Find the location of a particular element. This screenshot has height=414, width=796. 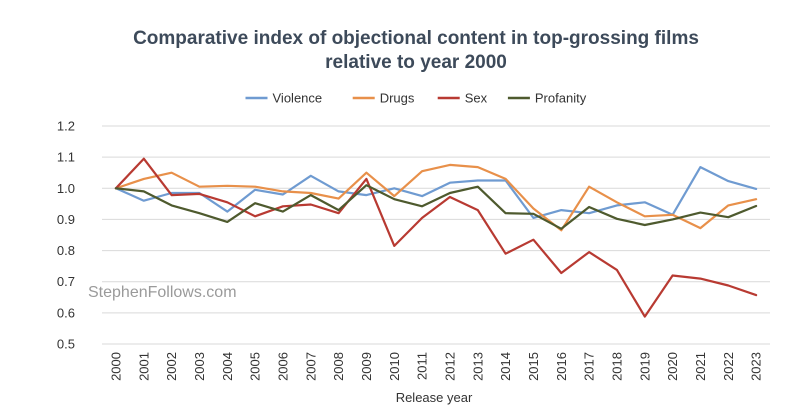

y-tick-label: 0.7 is located at coordinates (66, 281).